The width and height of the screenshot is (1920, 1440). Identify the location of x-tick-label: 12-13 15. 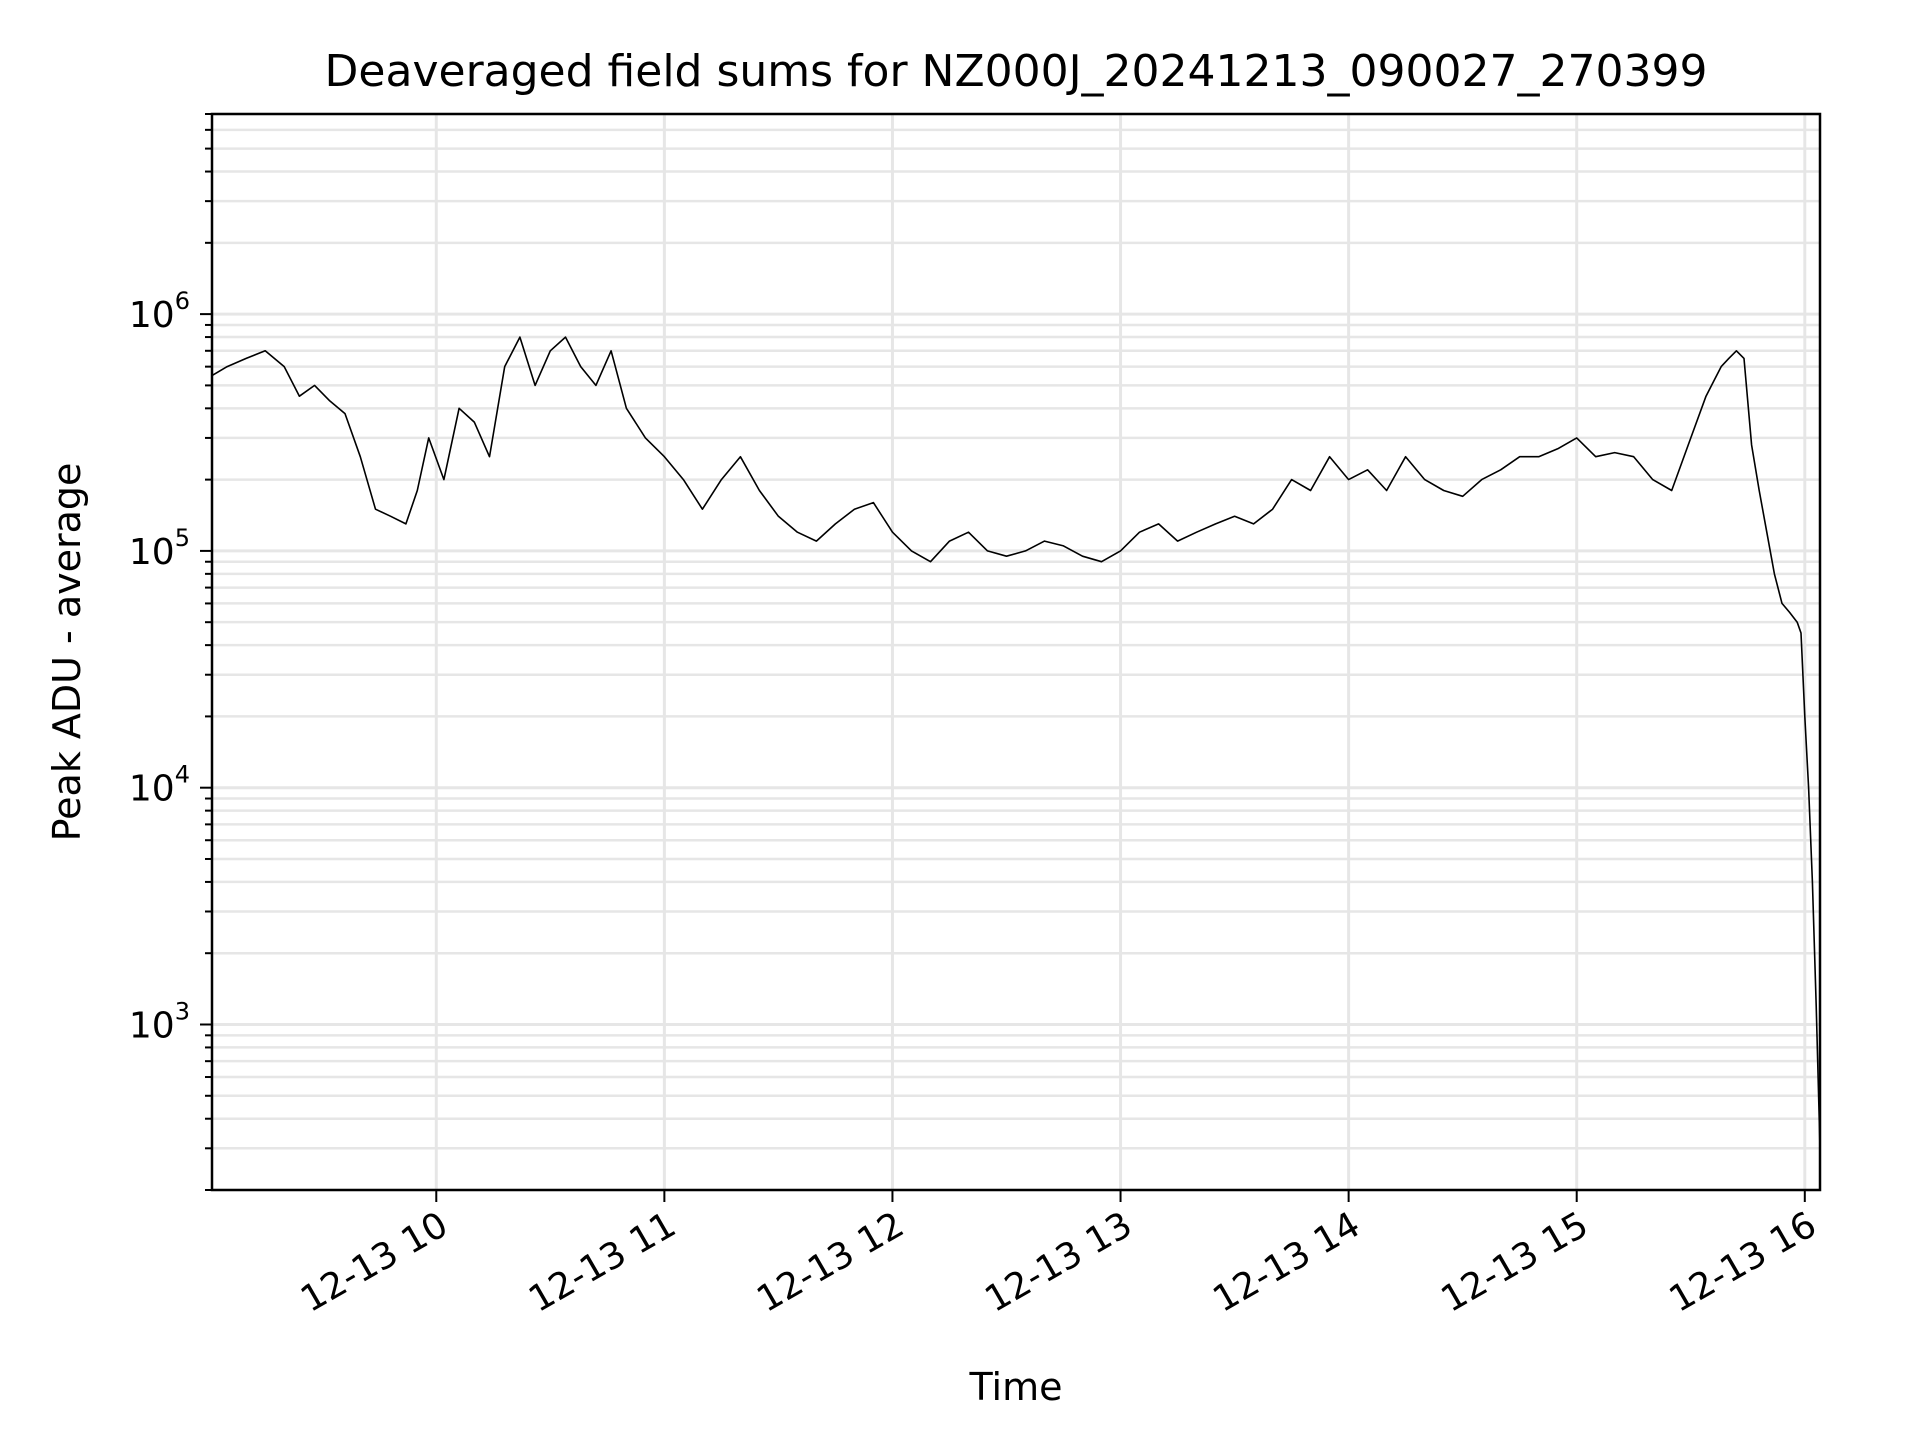
(1515, 1262).